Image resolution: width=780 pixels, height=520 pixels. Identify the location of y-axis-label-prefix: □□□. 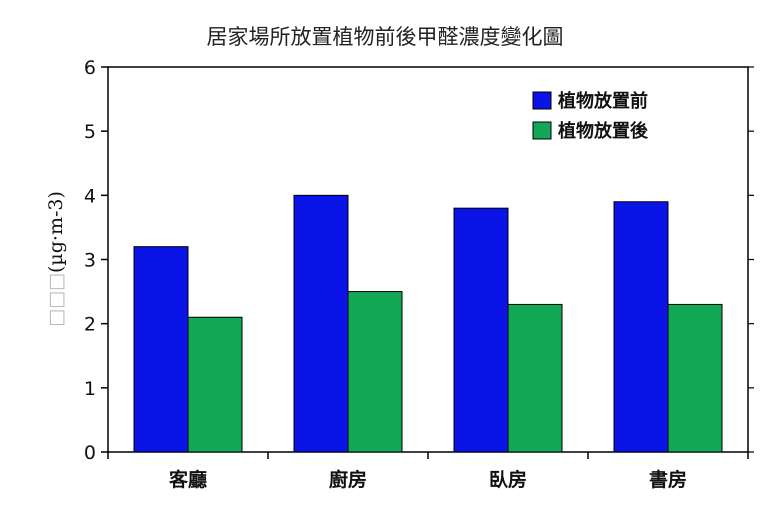
(56, 300).